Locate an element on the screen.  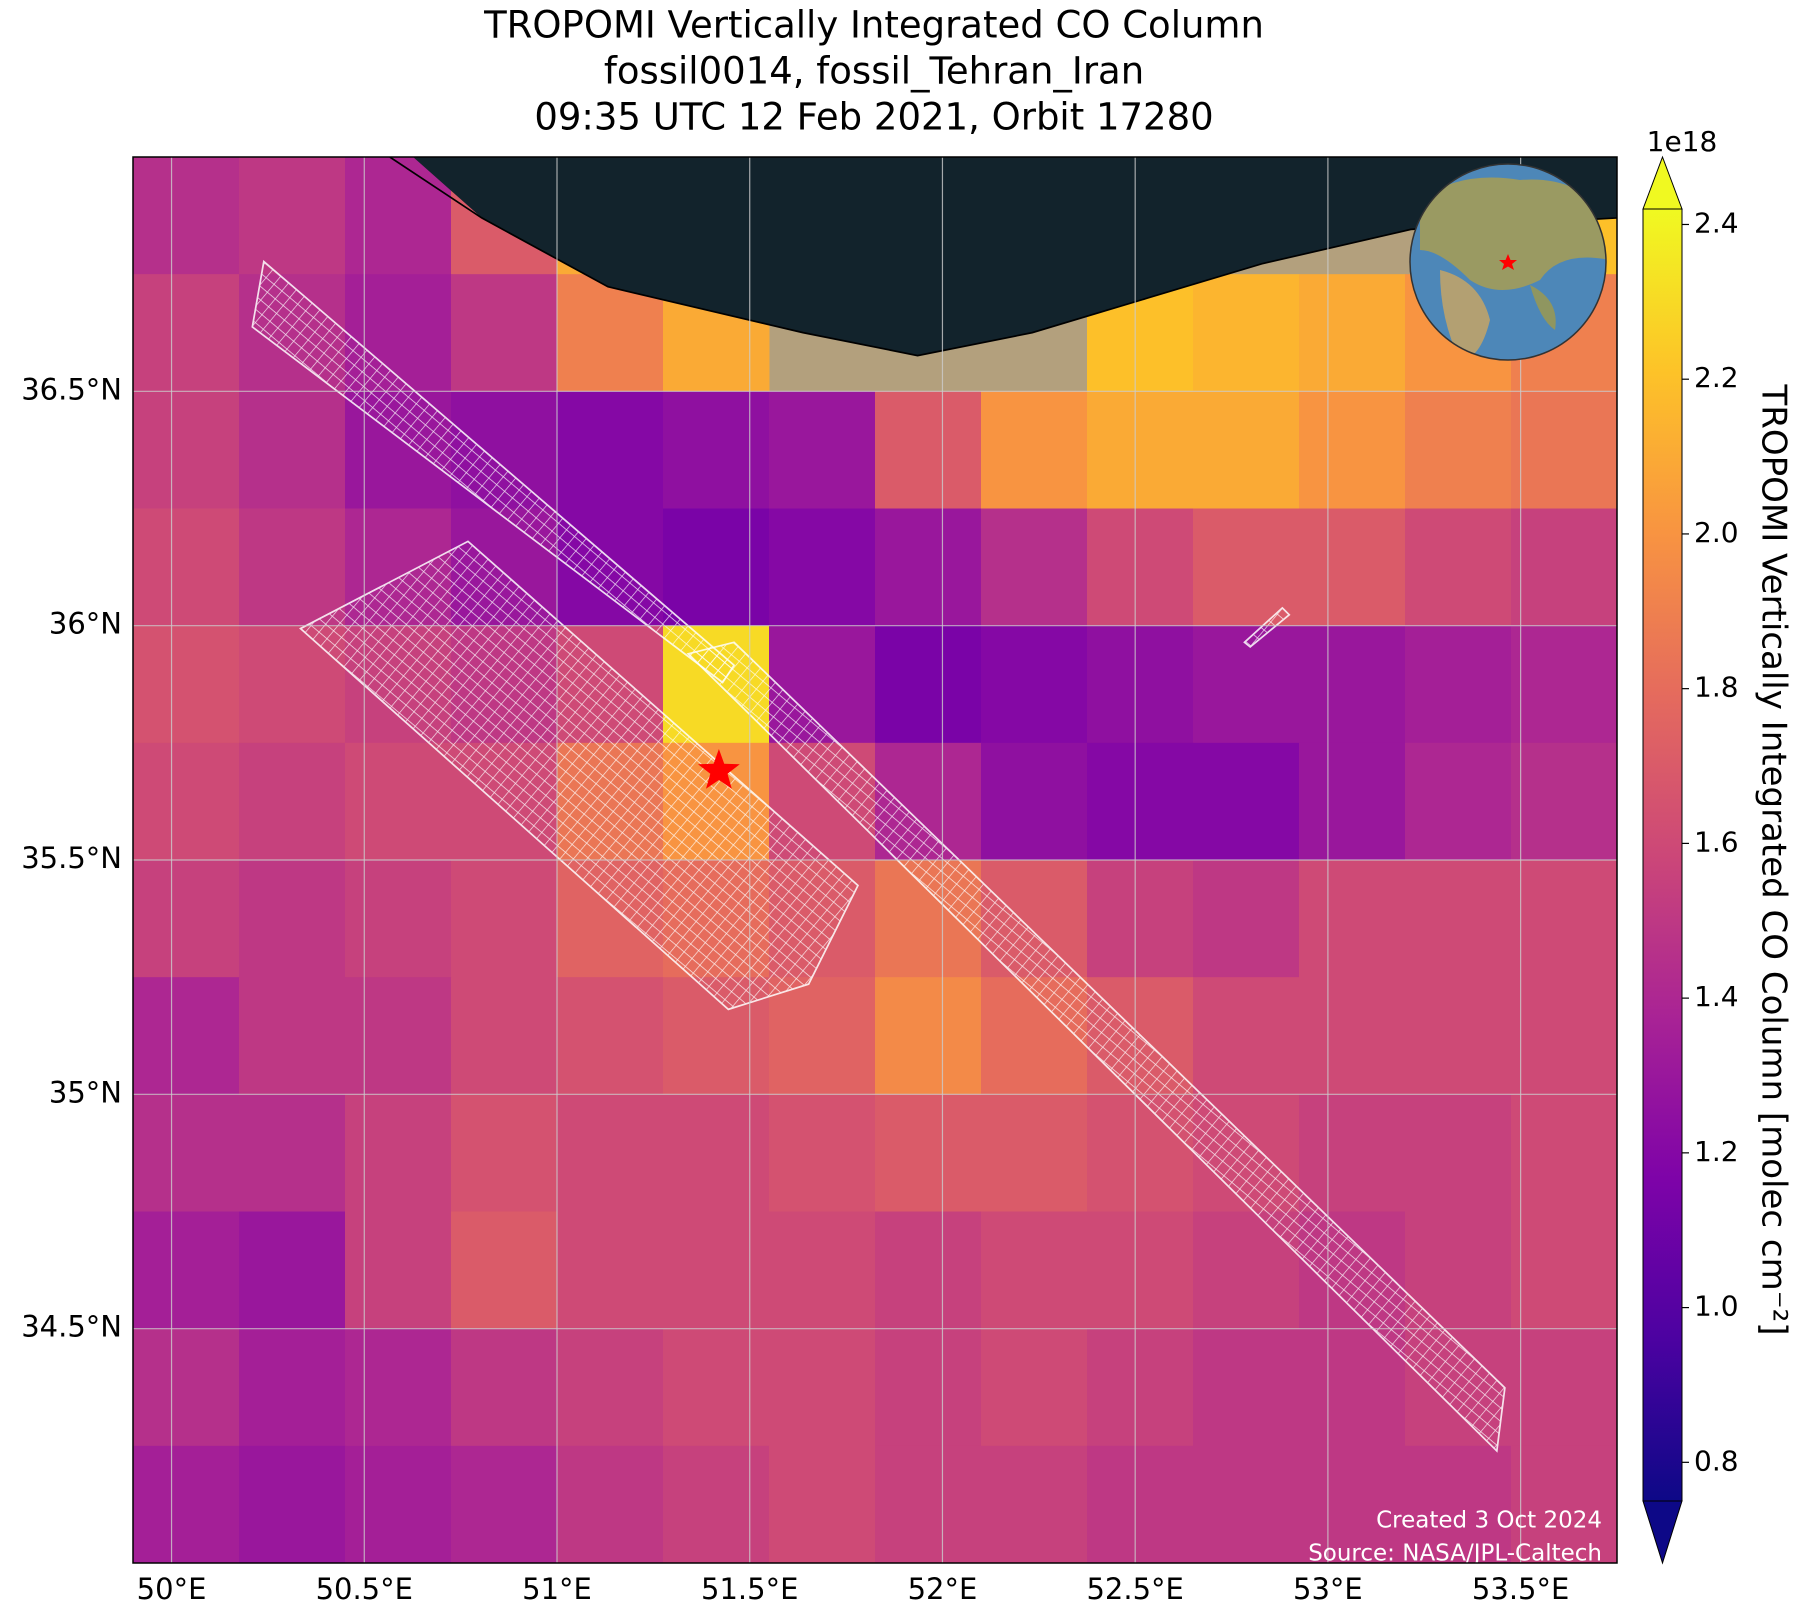
y-tick-label: 35.5°N is located at coordinates (71, 858).